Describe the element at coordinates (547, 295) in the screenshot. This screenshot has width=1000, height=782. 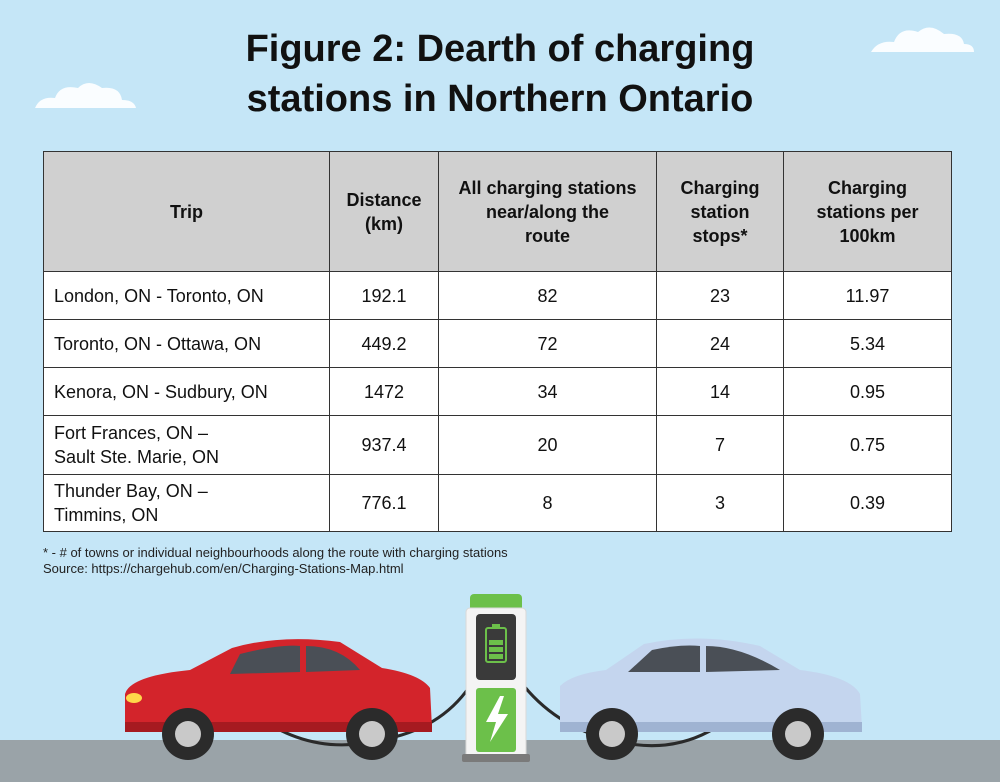
I see `stations-cell: 82` at that location.